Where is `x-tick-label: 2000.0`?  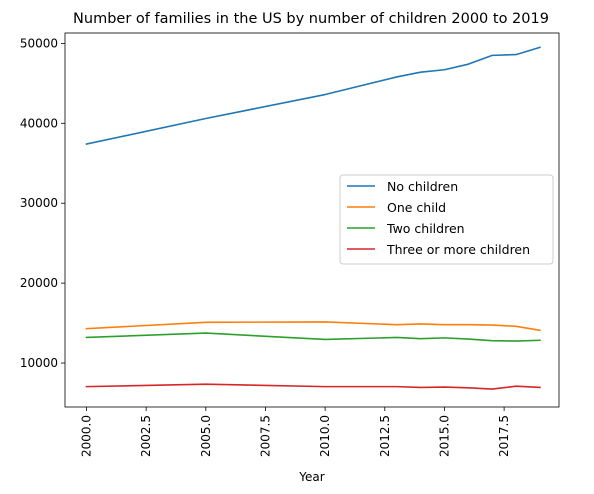
x-tick-label: 2000.0 is located at coordinates (86, 436).